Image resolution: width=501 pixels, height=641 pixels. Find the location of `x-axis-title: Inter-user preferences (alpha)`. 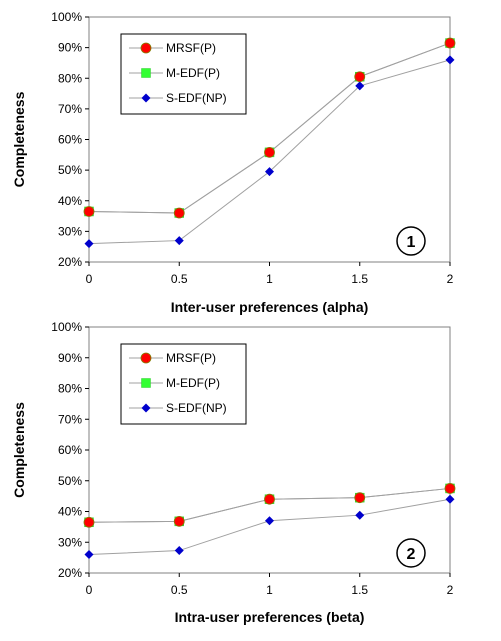

x-axis-title: Inter-user preferences (alpha) is located at coordinates (270, 307).